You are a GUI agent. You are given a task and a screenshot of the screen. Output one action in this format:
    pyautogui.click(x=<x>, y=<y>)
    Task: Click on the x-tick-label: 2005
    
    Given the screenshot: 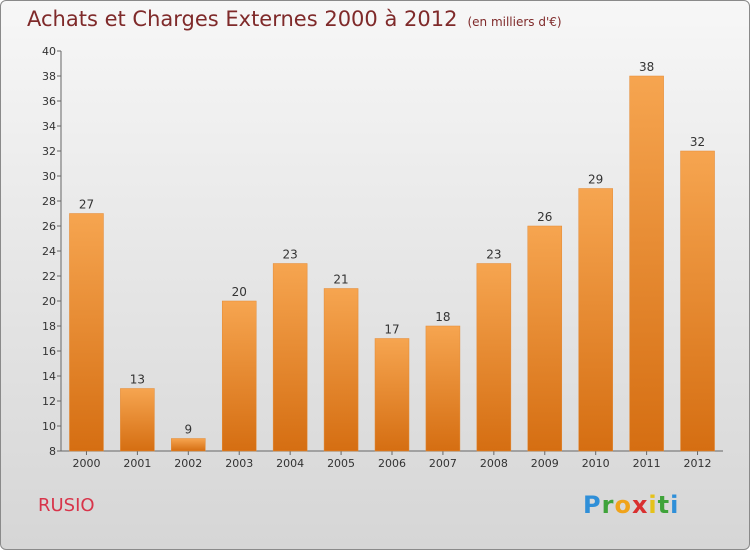 What is the action you would take?
    pyautogui.click(x=341, y=463)
    